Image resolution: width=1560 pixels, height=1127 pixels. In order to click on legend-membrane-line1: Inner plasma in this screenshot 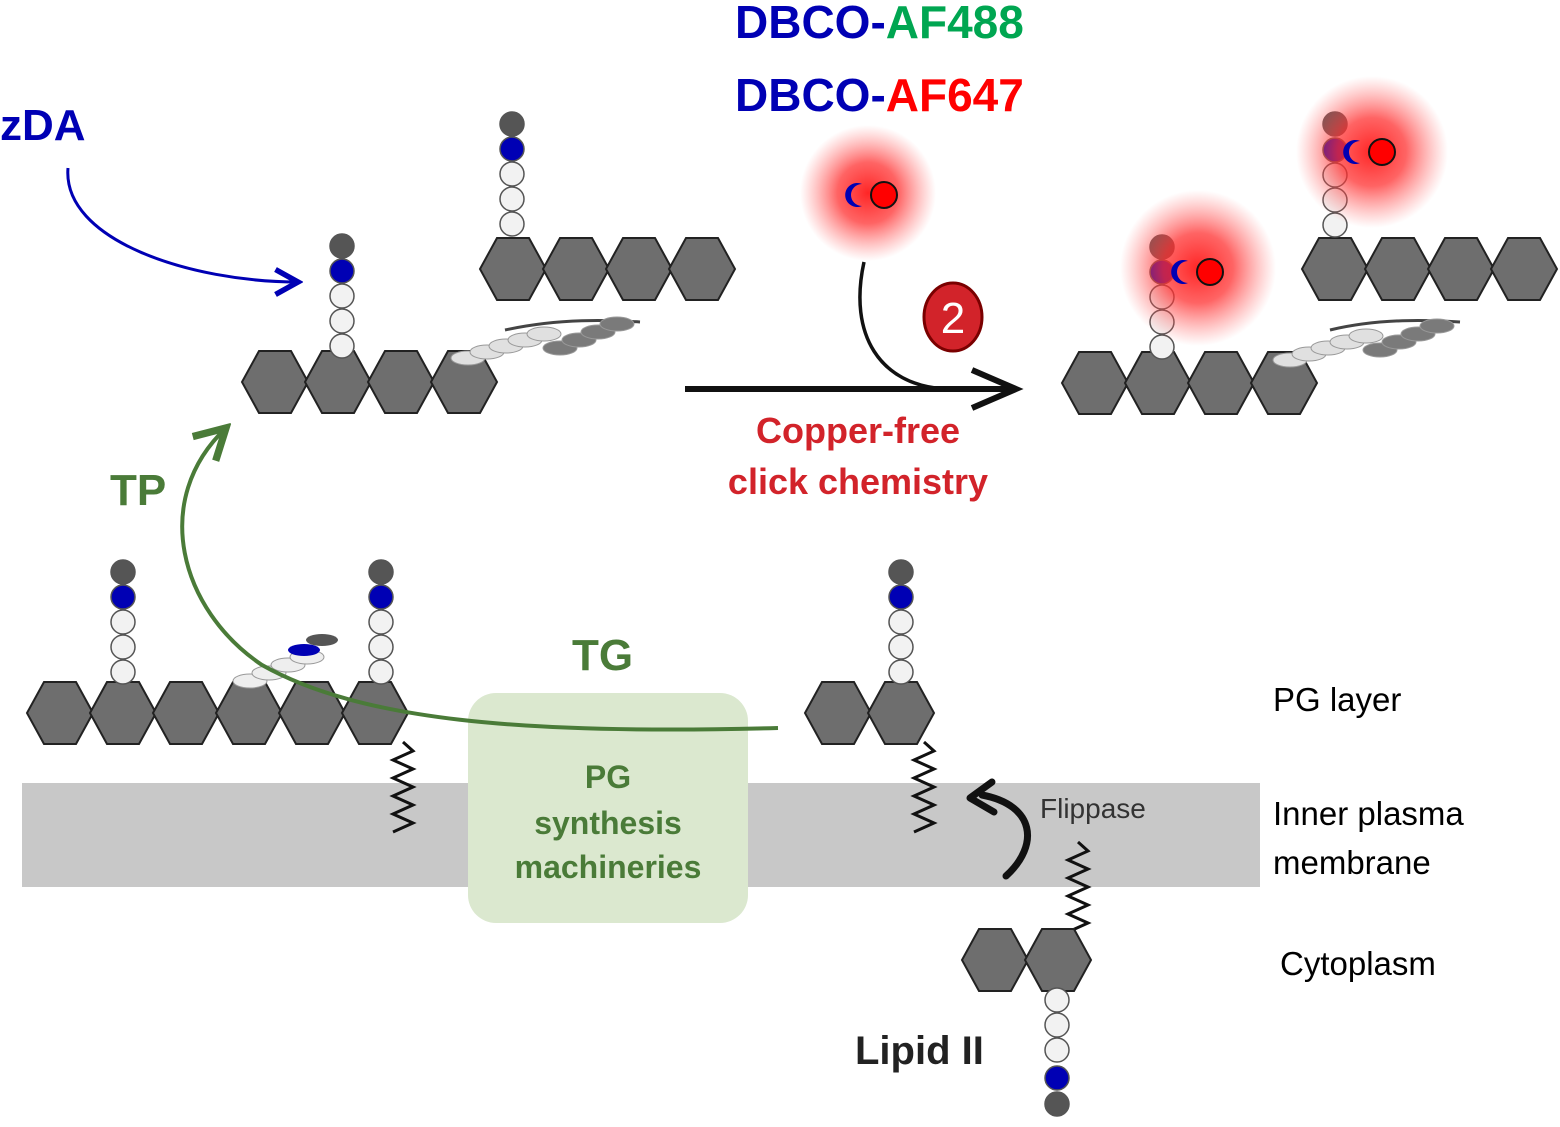, I will do `click(1368, 813)`.